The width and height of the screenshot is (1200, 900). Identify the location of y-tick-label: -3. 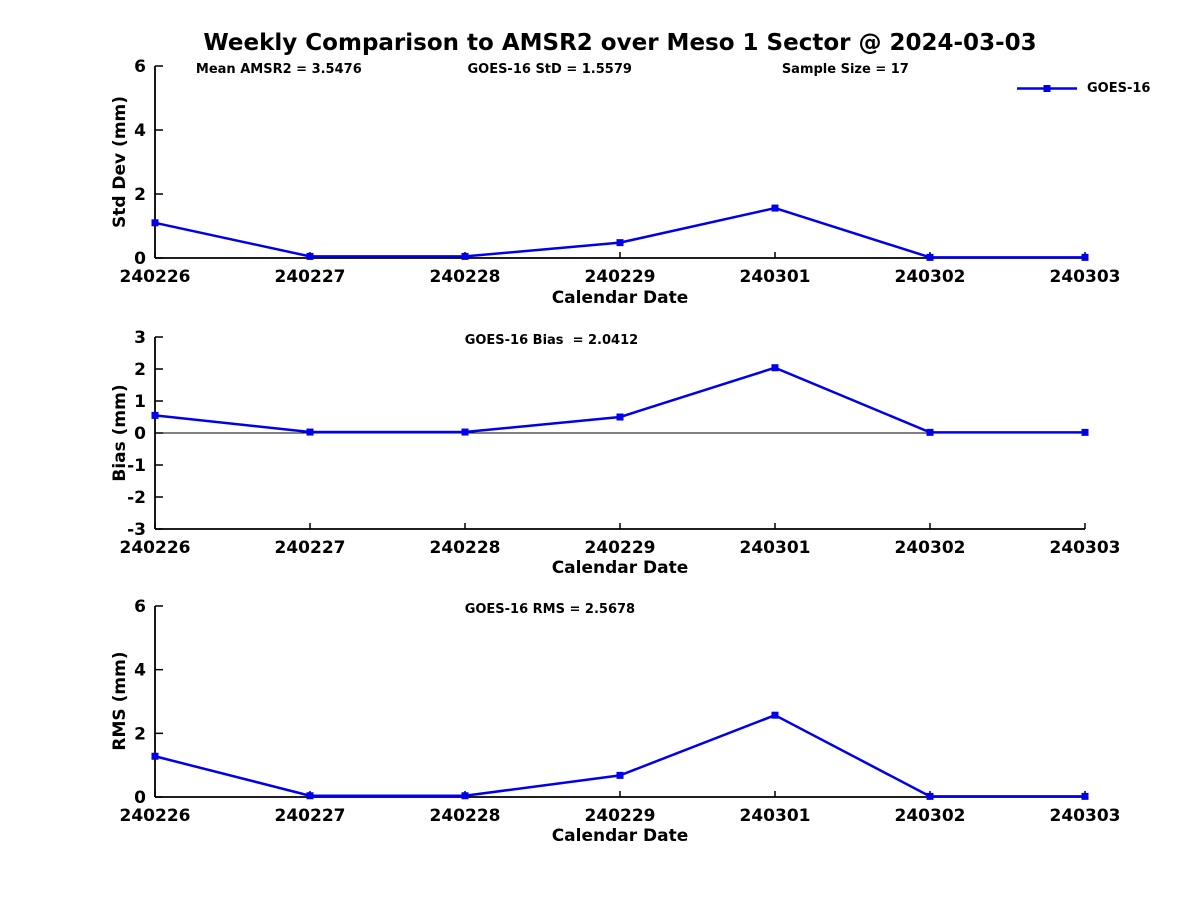
(136, 530).